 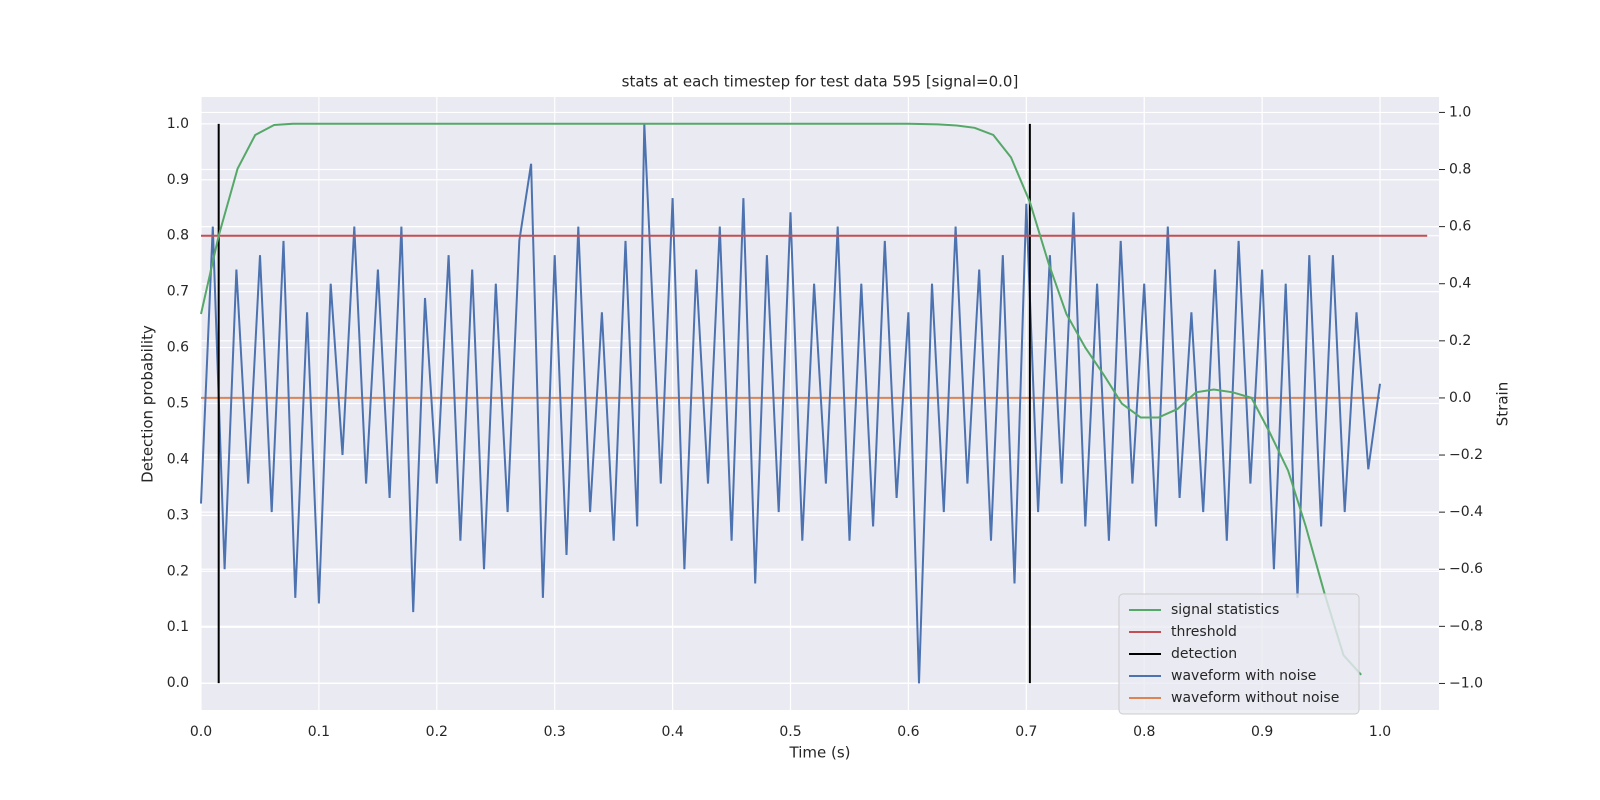 I want to click on y-tick-label: 0.0, so click(x=178, y=683).